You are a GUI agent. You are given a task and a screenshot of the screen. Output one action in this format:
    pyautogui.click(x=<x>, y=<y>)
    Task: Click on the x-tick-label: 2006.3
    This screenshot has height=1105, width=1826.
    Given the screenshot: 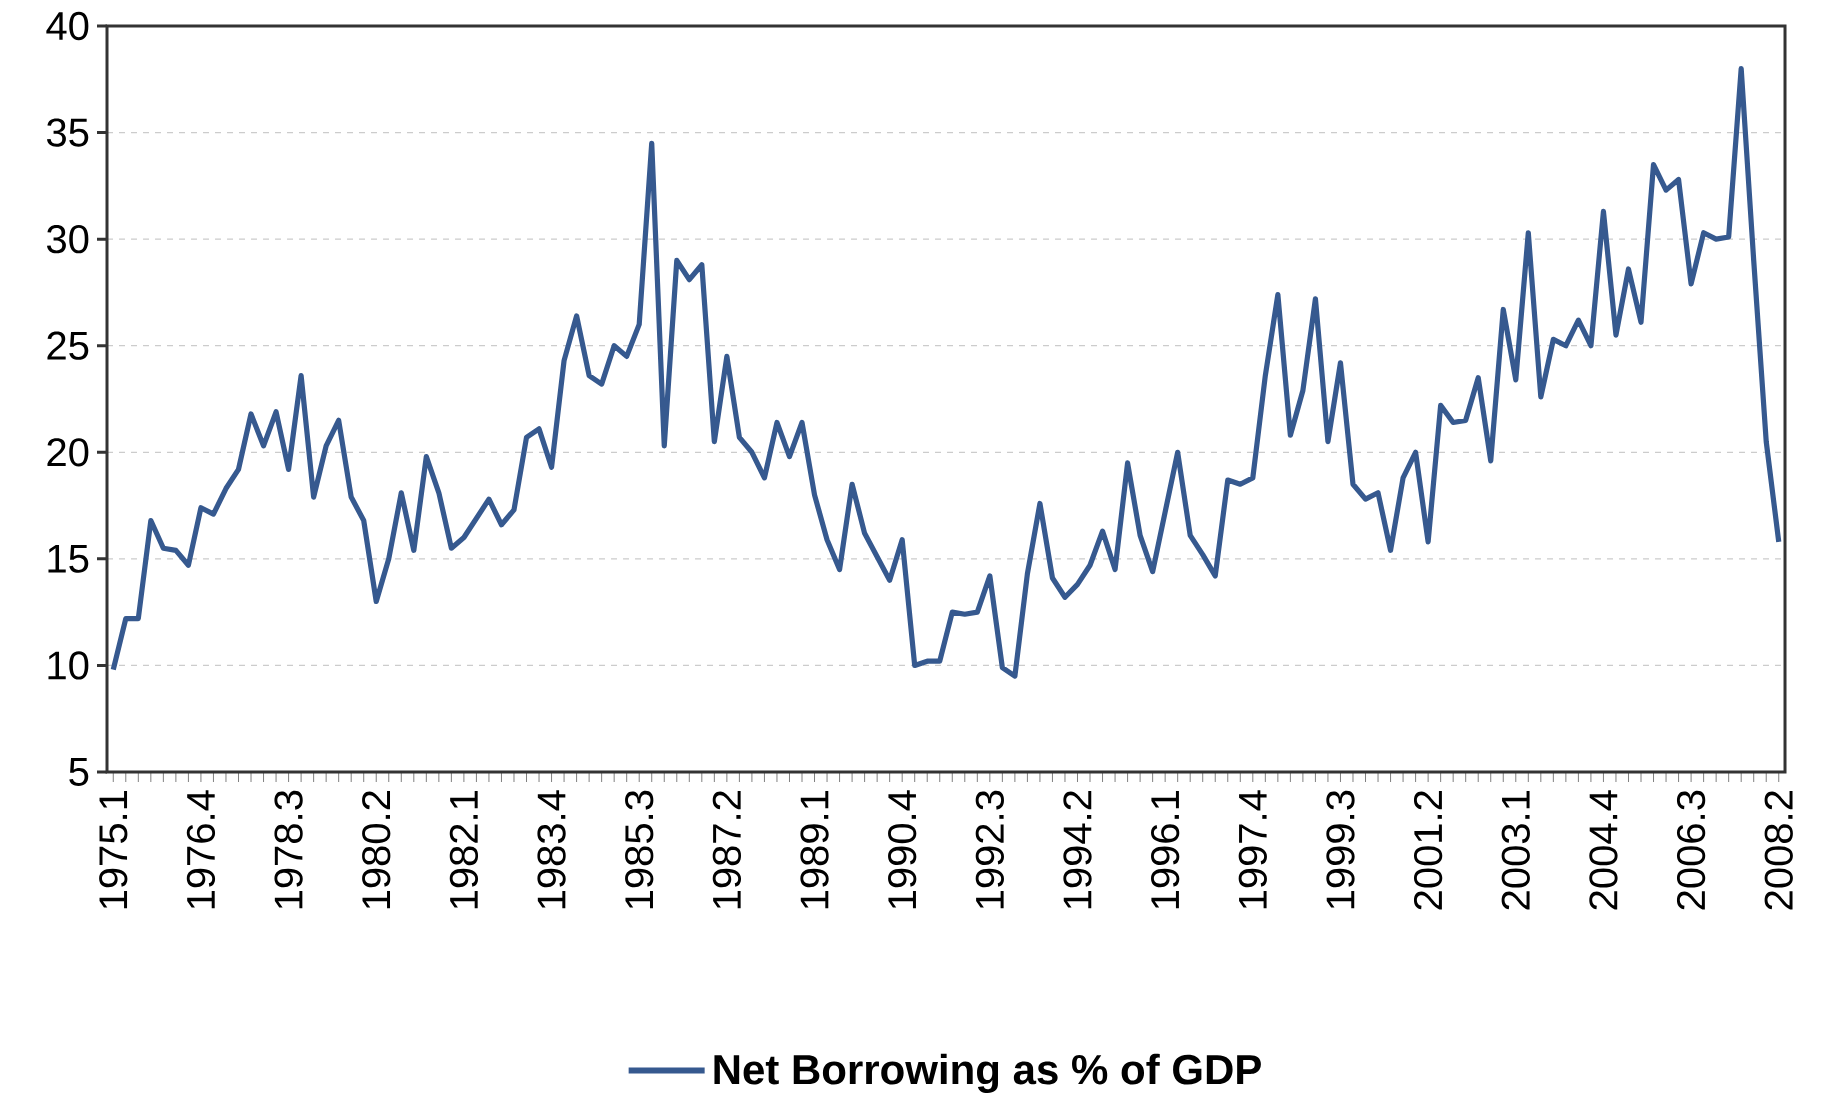 What is the action you would take?
    pyautogui.click(x=1691, y=850)
    